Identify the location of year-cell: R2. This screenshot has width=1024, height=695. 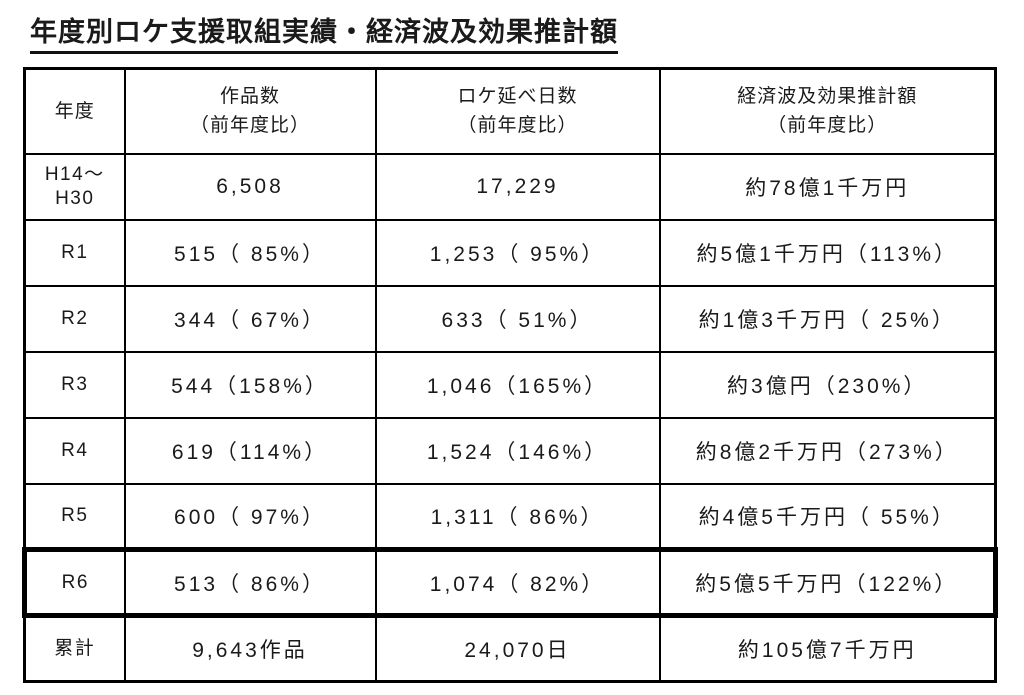
(74, 318).